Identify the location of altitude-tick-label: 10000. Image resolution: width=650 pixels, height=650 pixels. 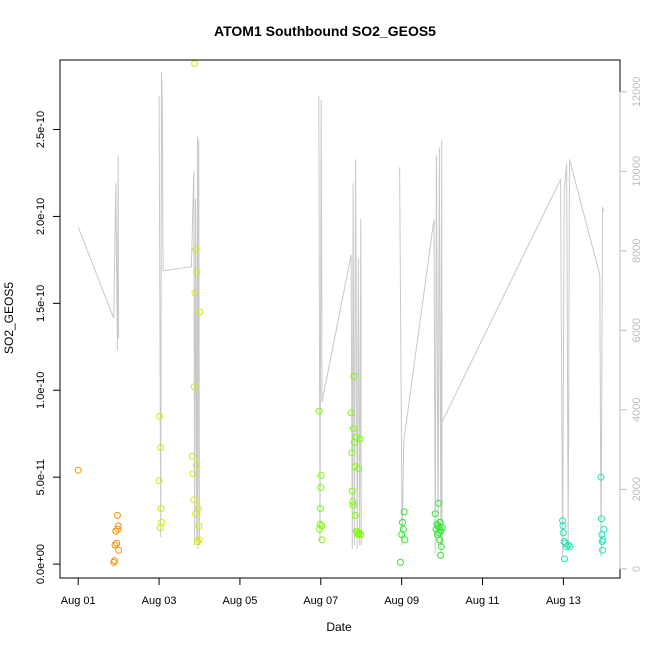
(637, 171).